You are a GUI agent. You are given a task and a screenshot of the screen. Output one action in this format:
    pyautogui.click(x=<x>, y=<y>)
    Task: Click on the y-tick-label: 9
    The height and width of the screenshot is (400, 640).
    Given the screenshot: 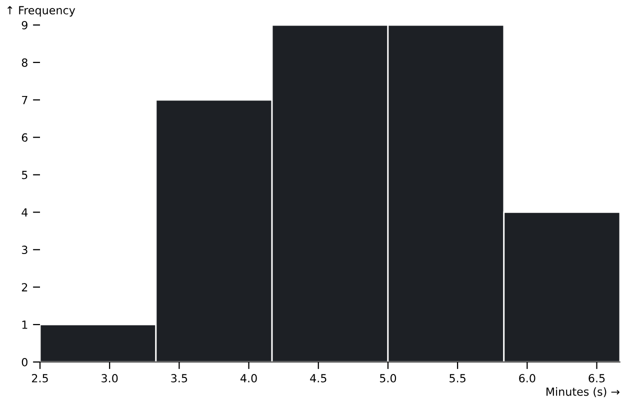 What is the action you would take?
    pyautogui.click(x=25, y=25)
    